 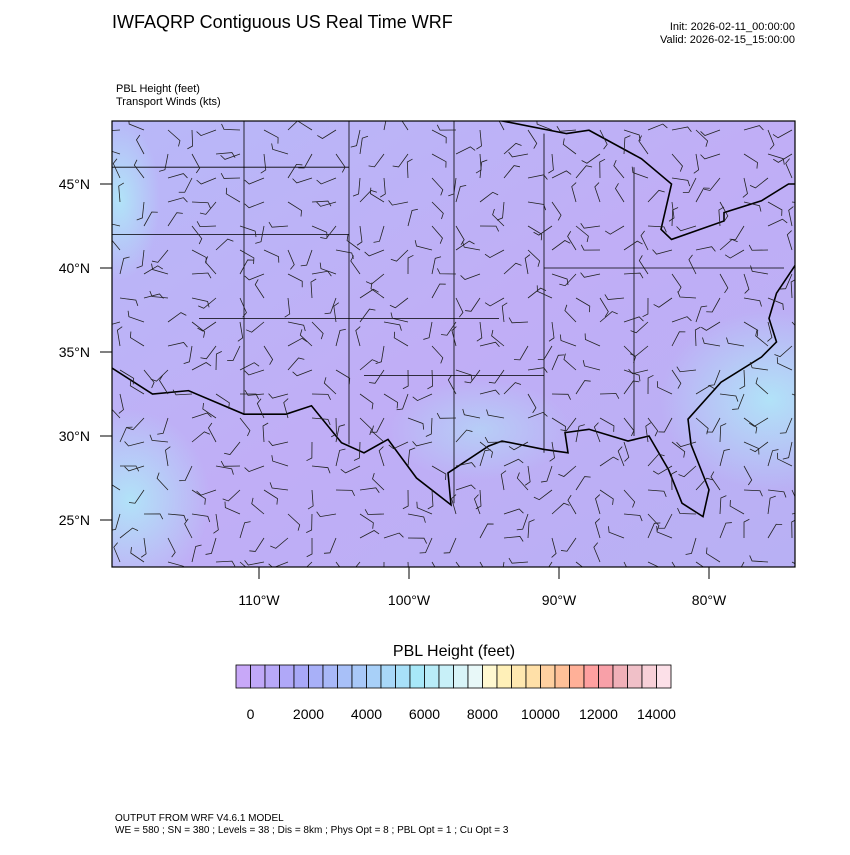 What do you see at coordinates (74, 436) in the screenshot?
I see `lat-label: 30°N` at bounding box center [74, 436].